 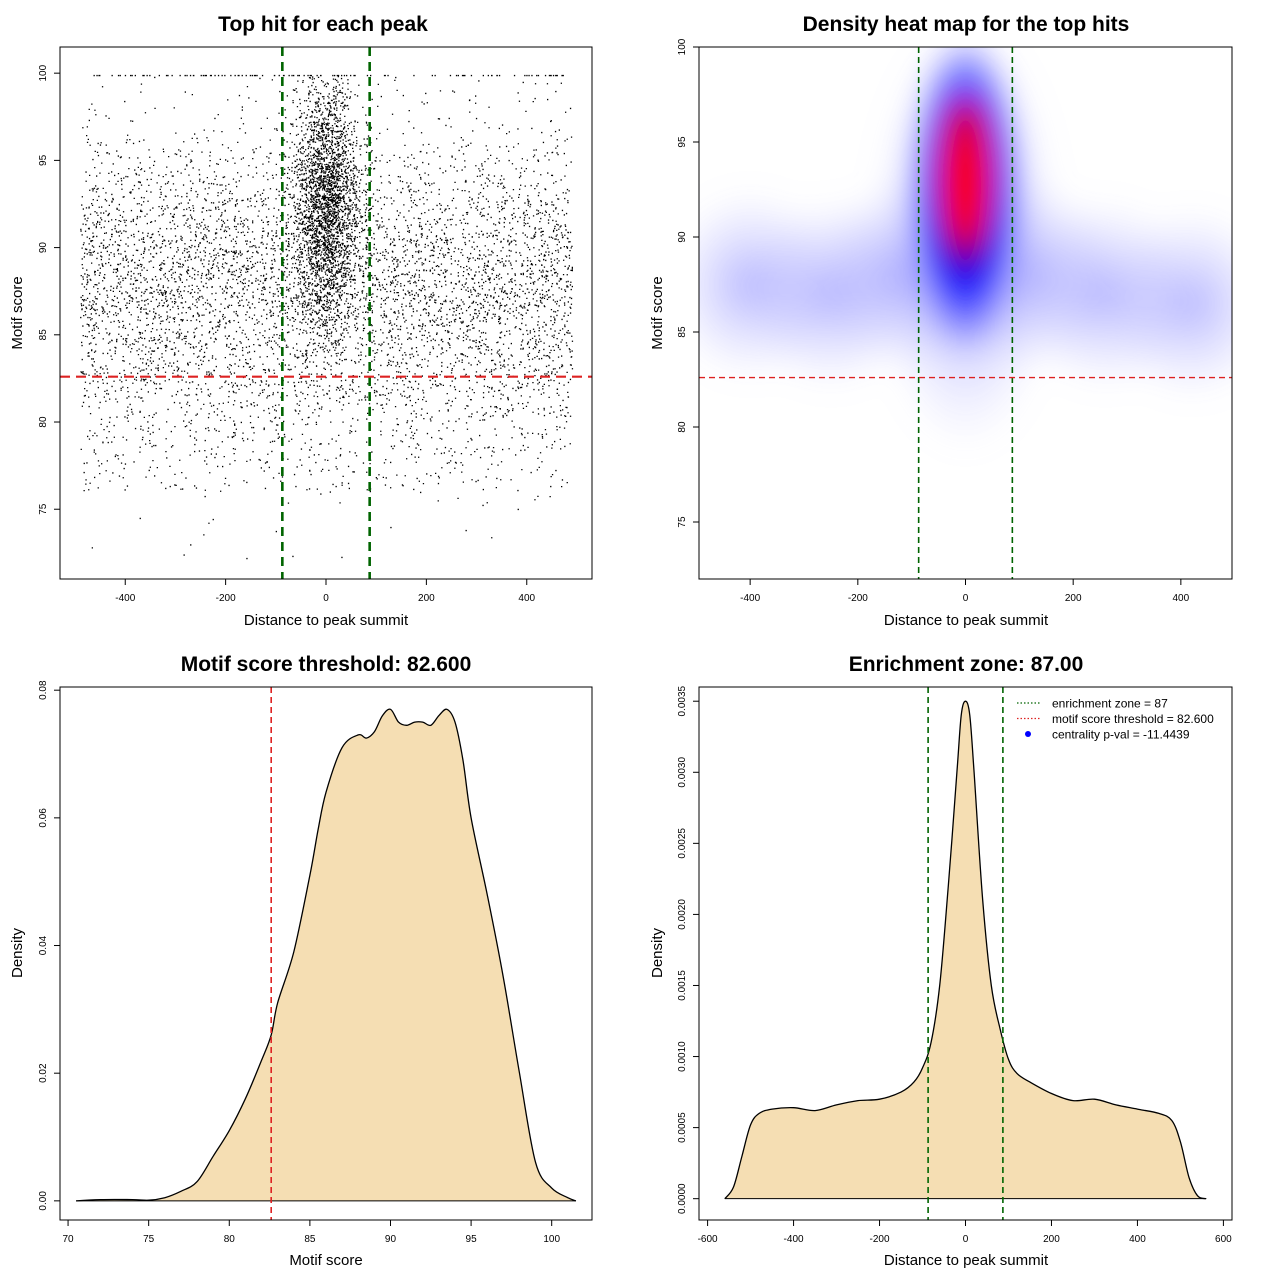 What do you see at coordinates (682, 1198) in the screenshot?
I see `y-tick-label: 0.0000` at bounding box center [682, 1198].